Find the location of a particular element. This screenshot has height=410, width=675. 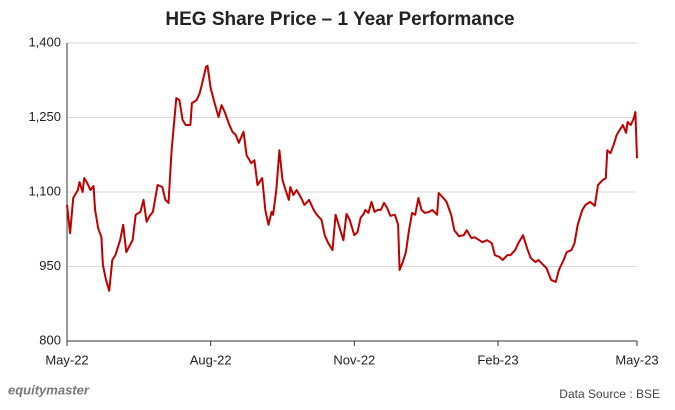

x-tick-label: May-23 is located at coordinates (636, 359).